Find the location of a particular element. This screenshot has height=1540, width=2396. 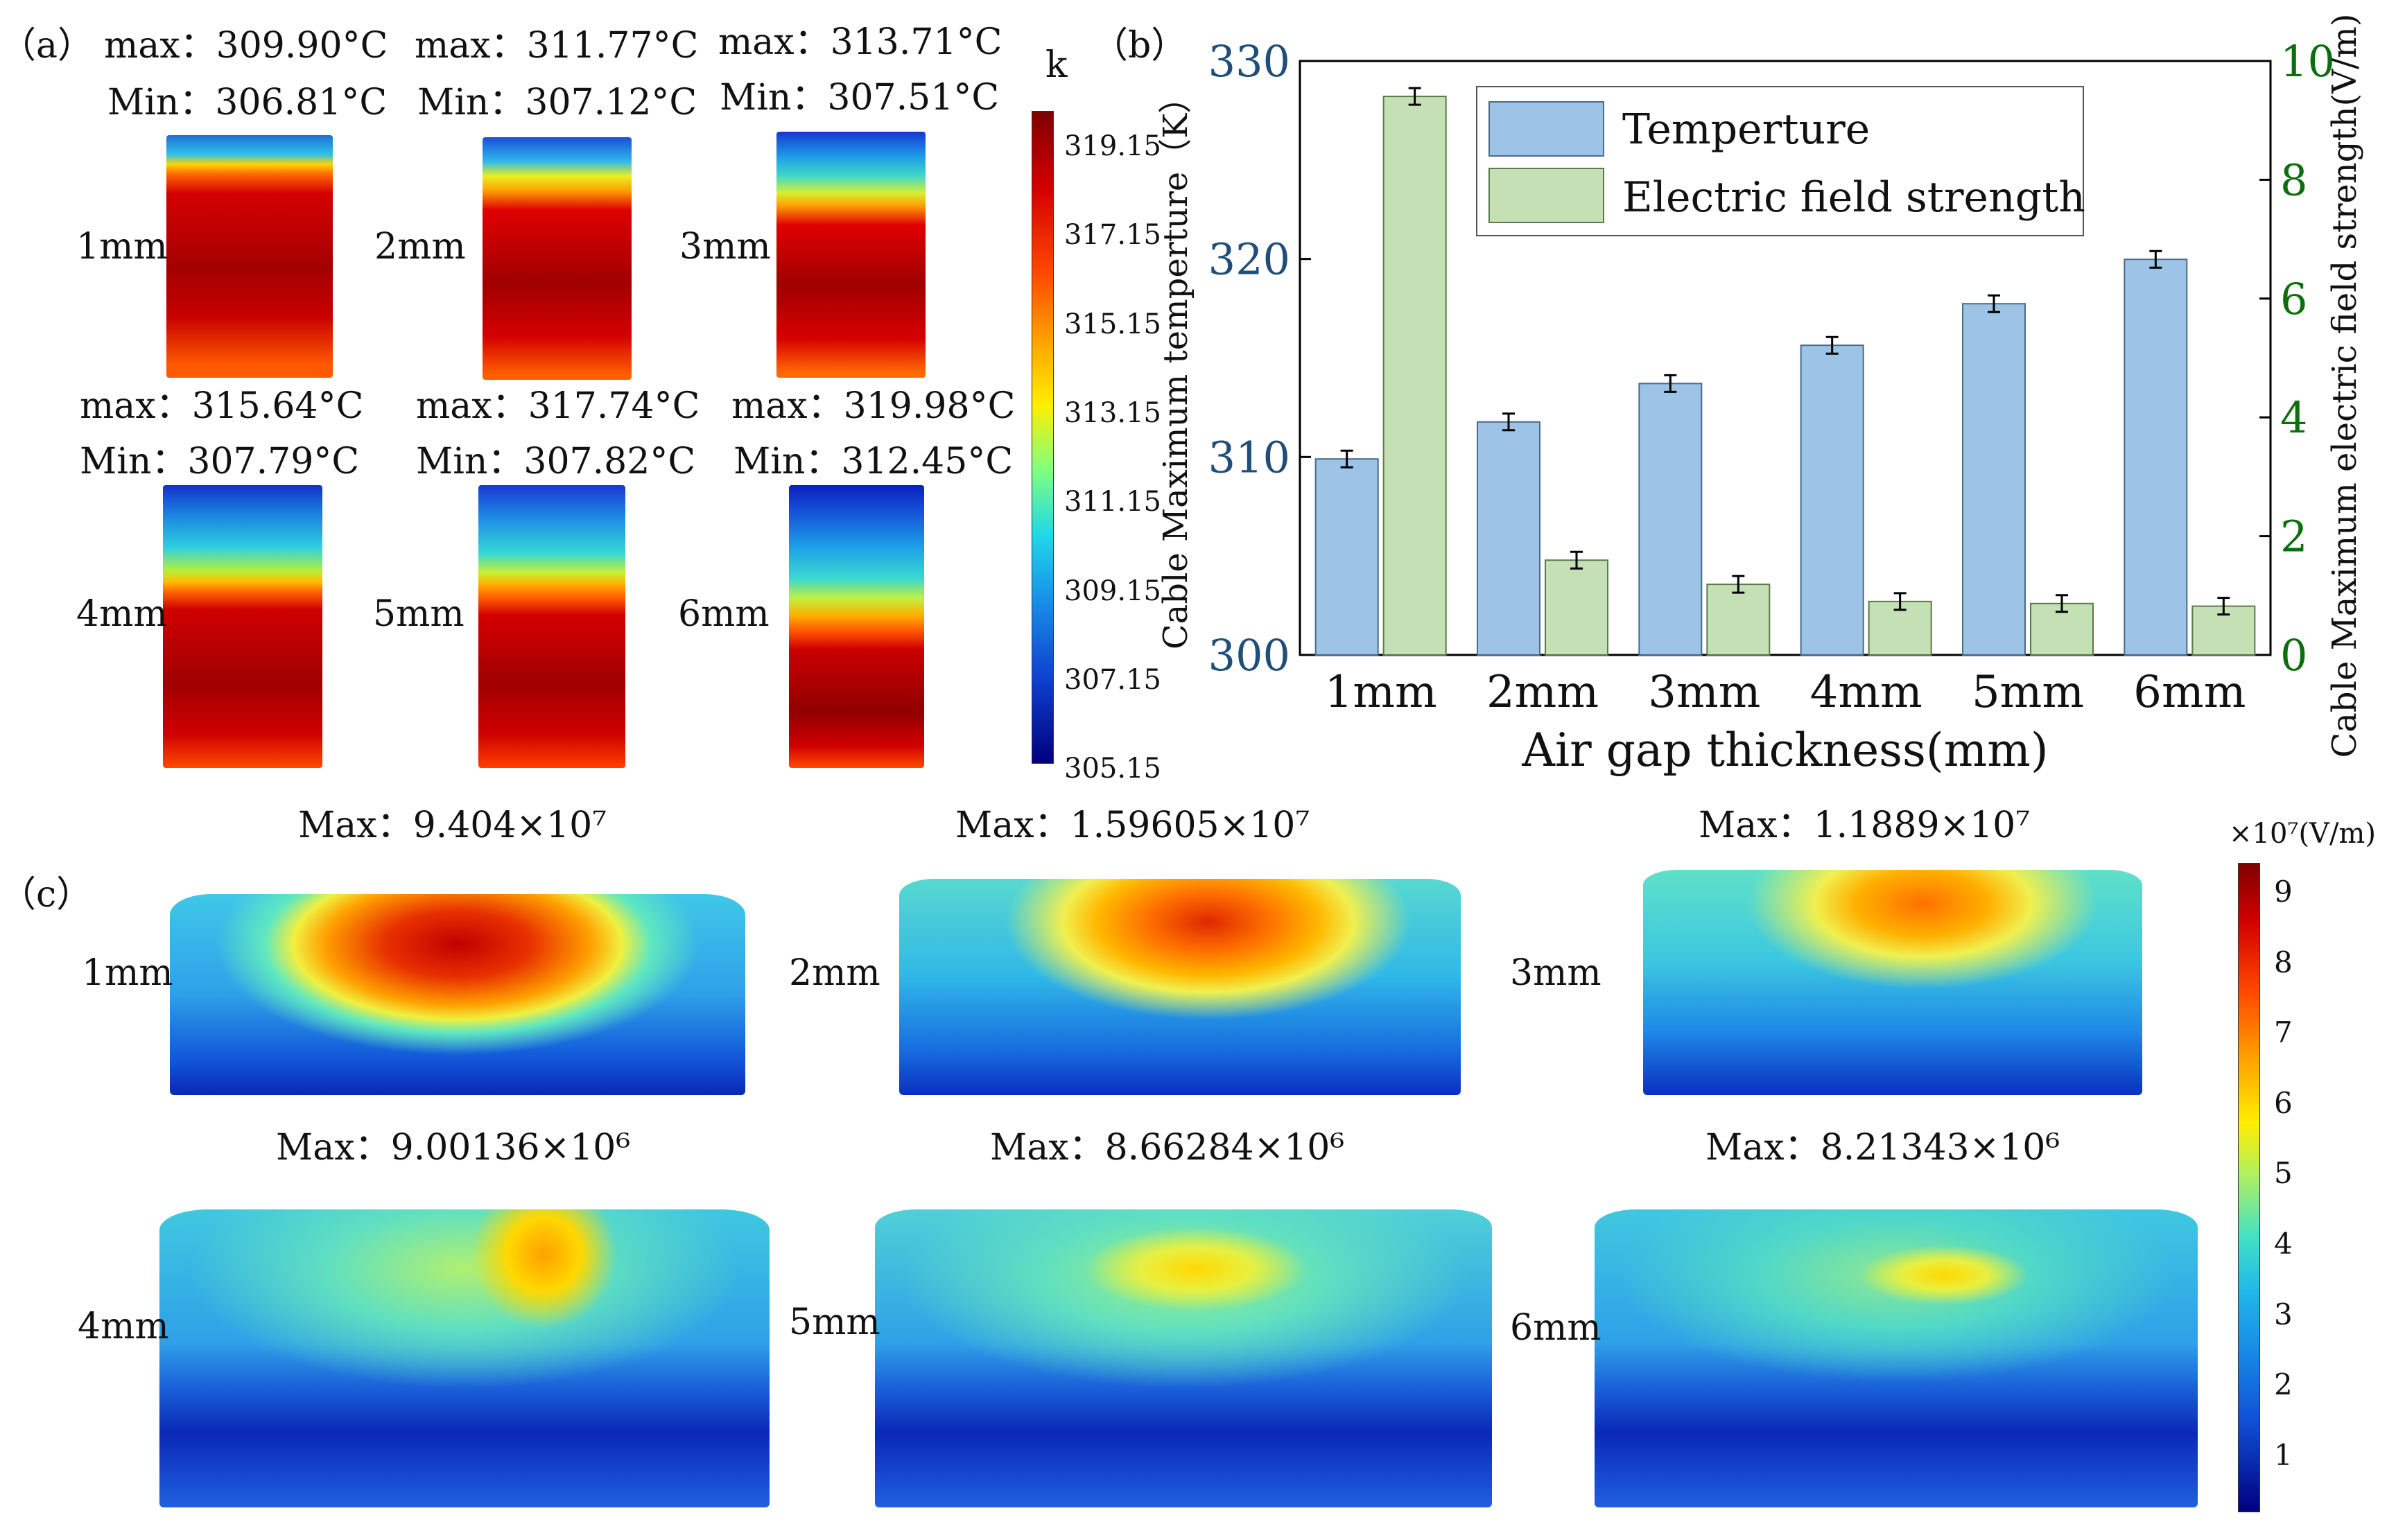

temp-min-1mm: Min：306.81°C is located at coordinates (248, 102).